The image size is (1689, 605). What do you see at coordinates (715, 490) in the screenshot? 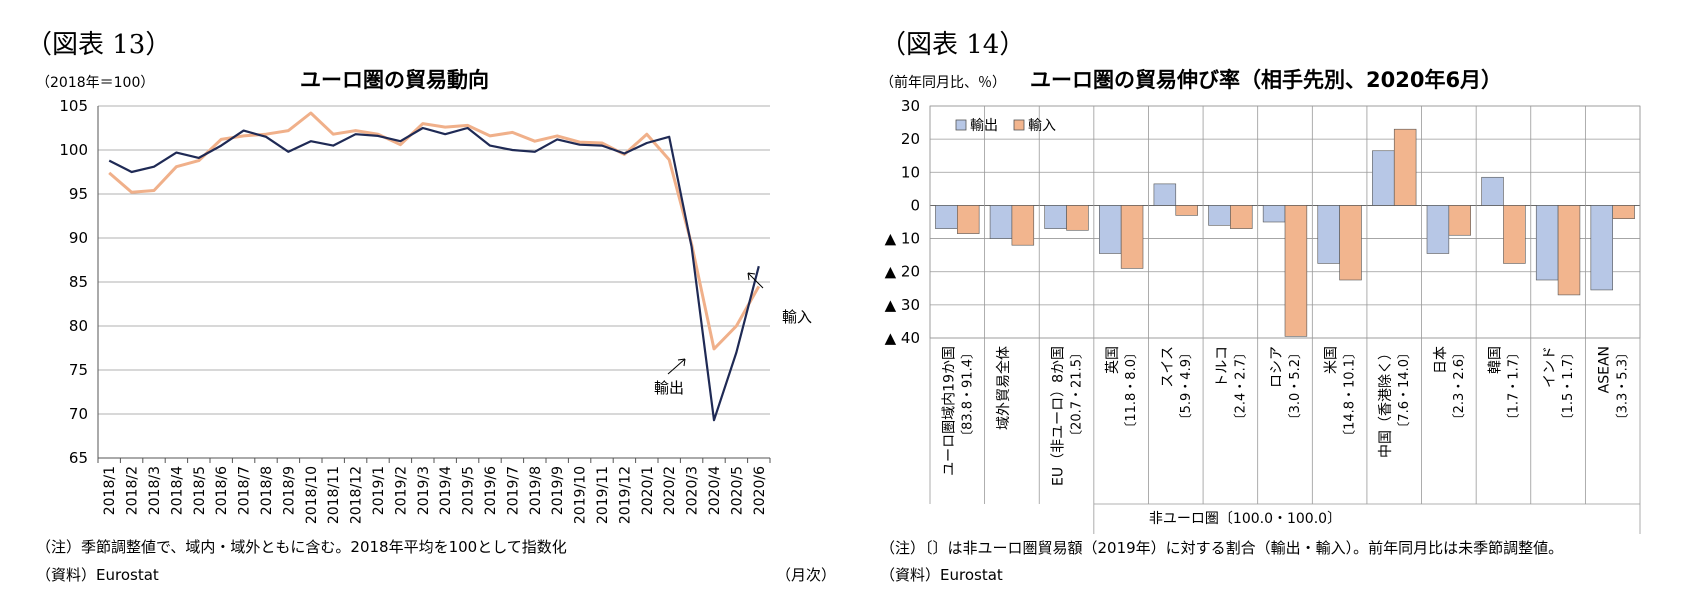
I see `line-x-tick-label: 2020/4` at bounding box center [715, 490].